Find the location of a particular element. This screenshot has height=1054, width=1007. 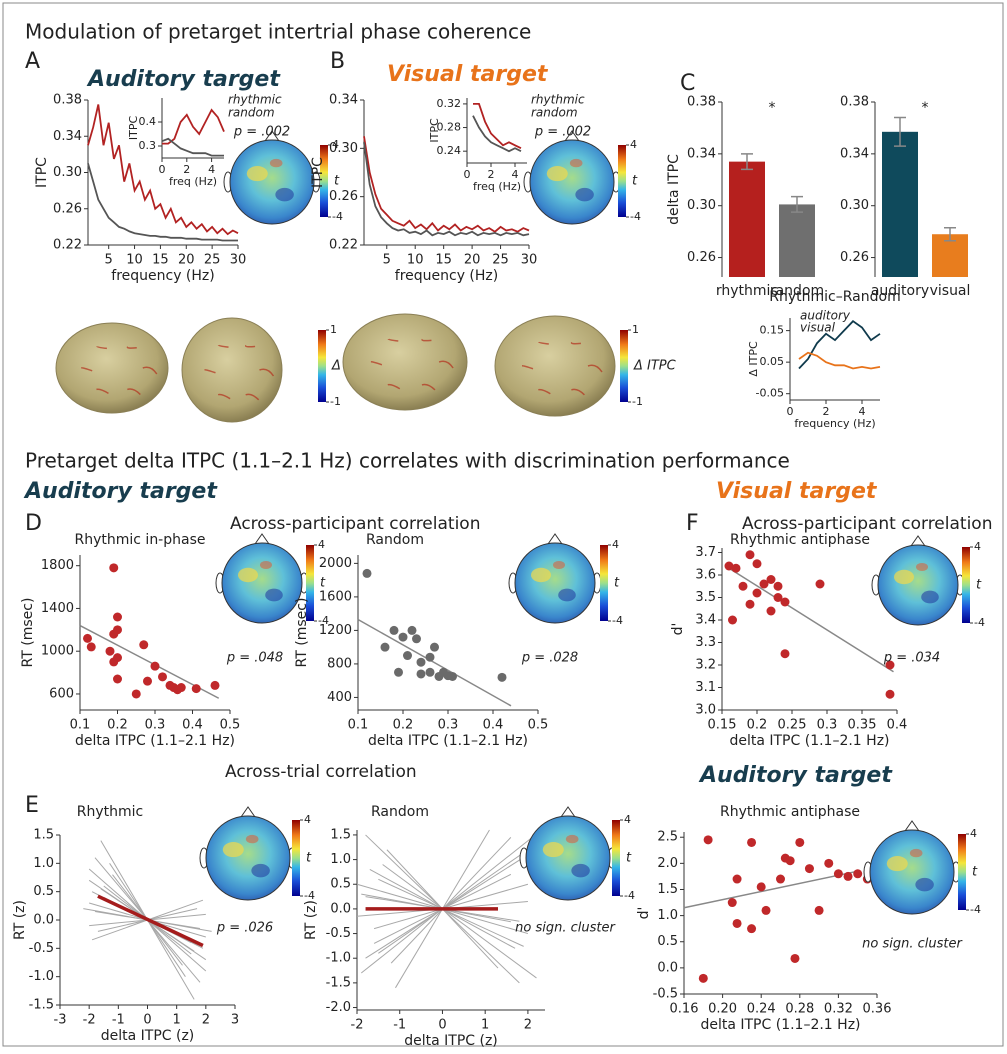

y-tick-label: 0.32 is located at coordinates (449, 103).